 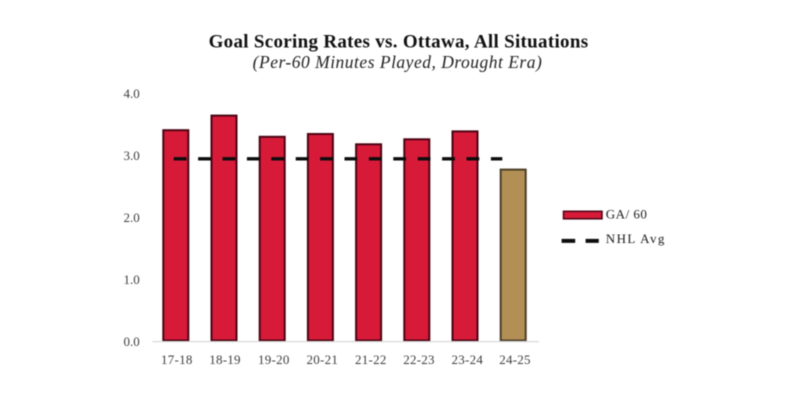 I want to click on svg-text: 4.0, so click(x=132, y=93).